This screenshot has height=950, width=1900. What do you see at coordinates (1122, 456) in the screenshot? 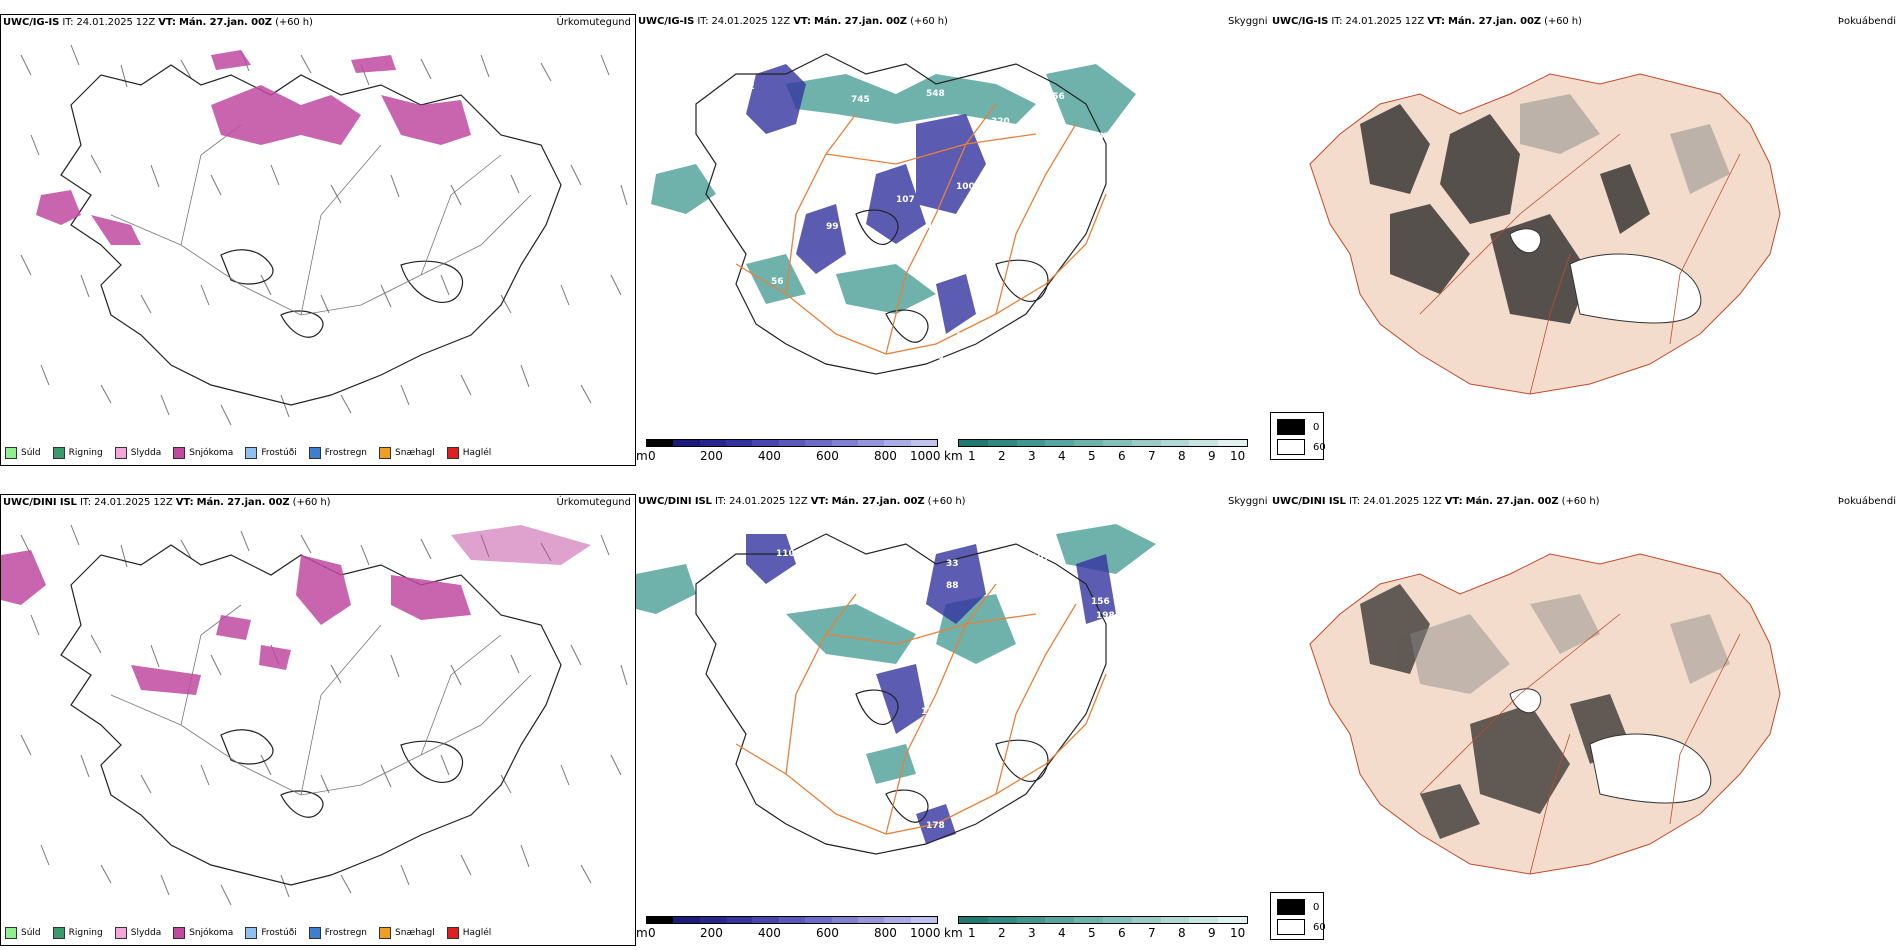
I see `visibility-tick: 6` at bounding box center [1122, 456].